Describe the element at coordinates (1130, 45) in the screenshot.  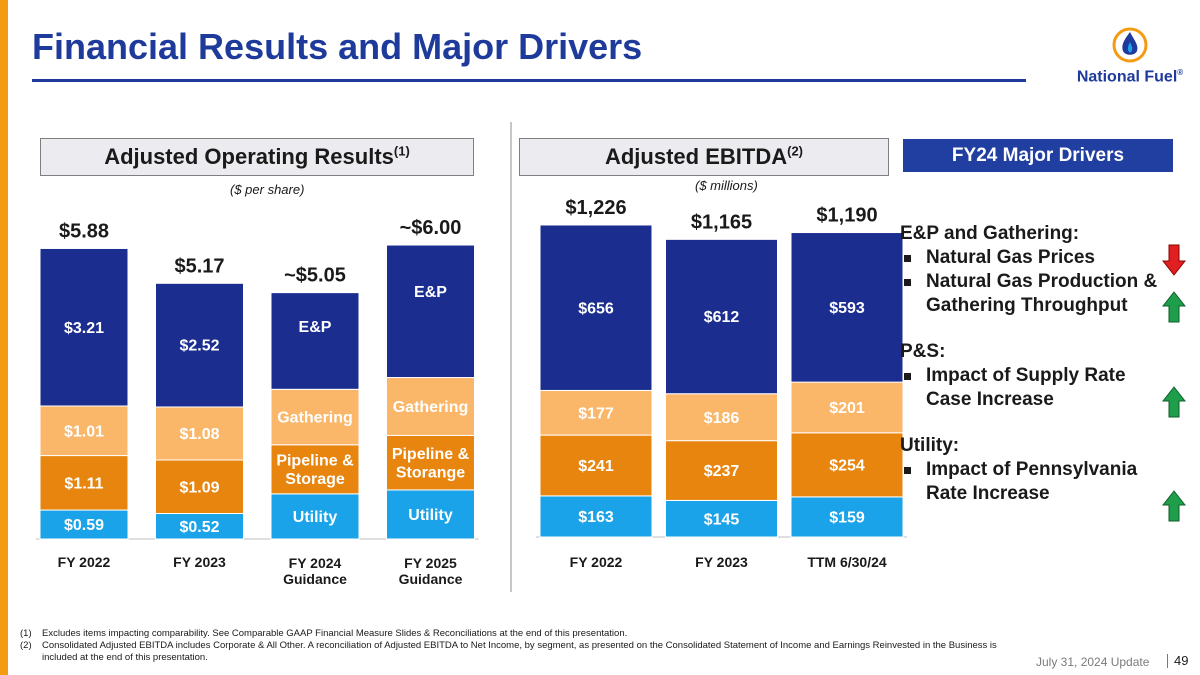
I see `flame-icon` at that location.